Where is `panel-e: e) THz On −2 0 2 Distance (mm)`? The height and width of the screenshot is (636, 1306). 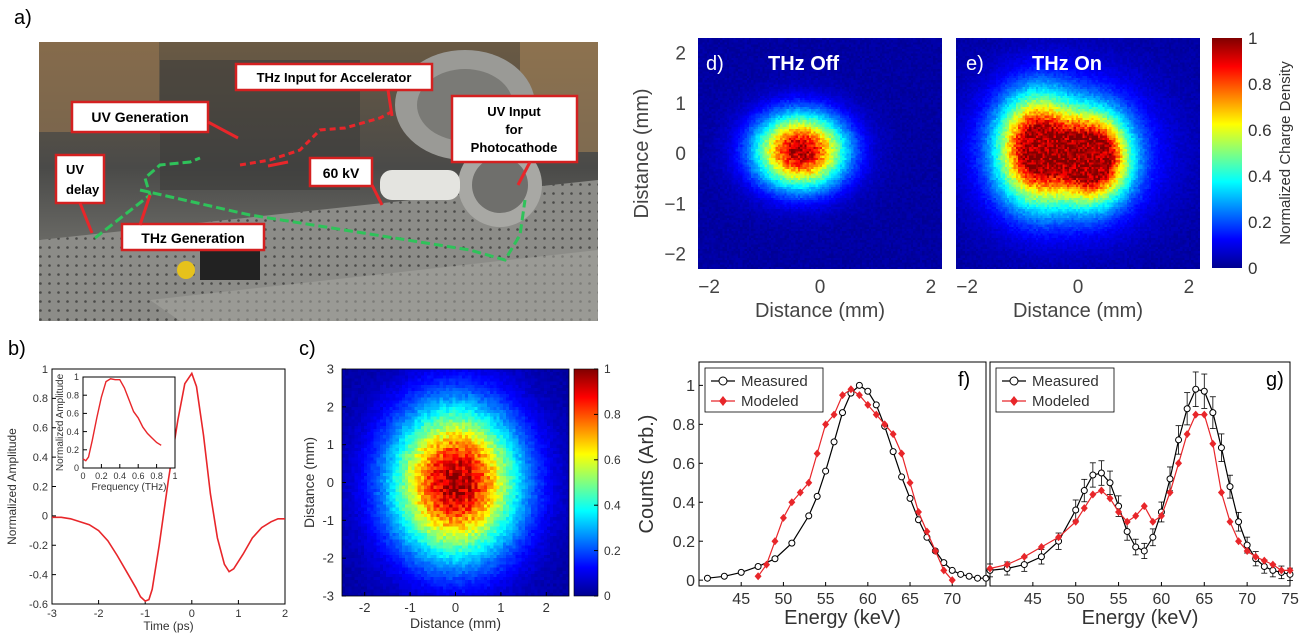 panel-e: e) THz On −2 0 2 Distance (mm) is located at coordinates (1078, 180).